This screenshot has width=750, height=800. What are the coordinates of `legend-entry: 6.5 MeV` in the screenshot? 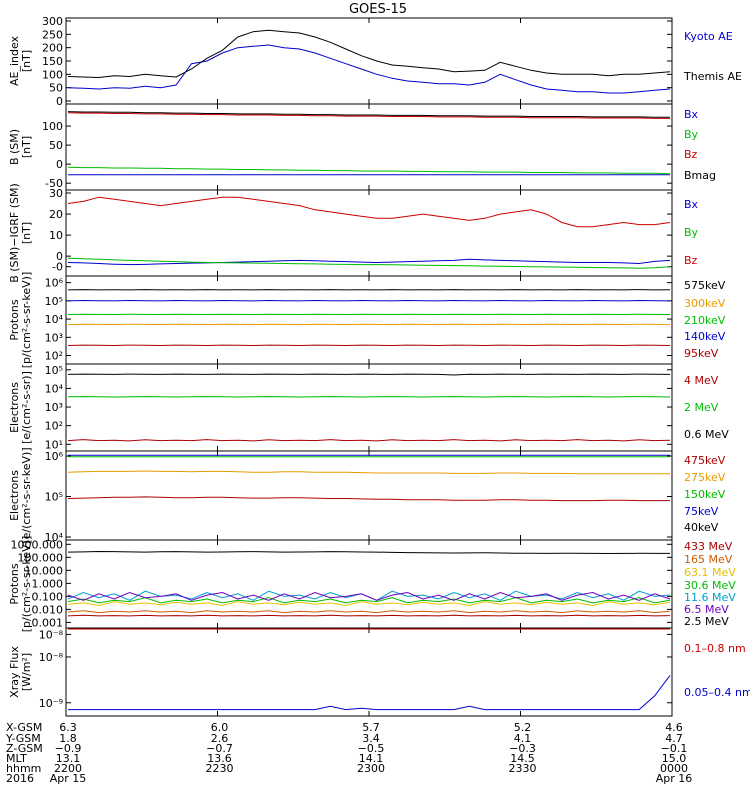 It's located at (706, 609).